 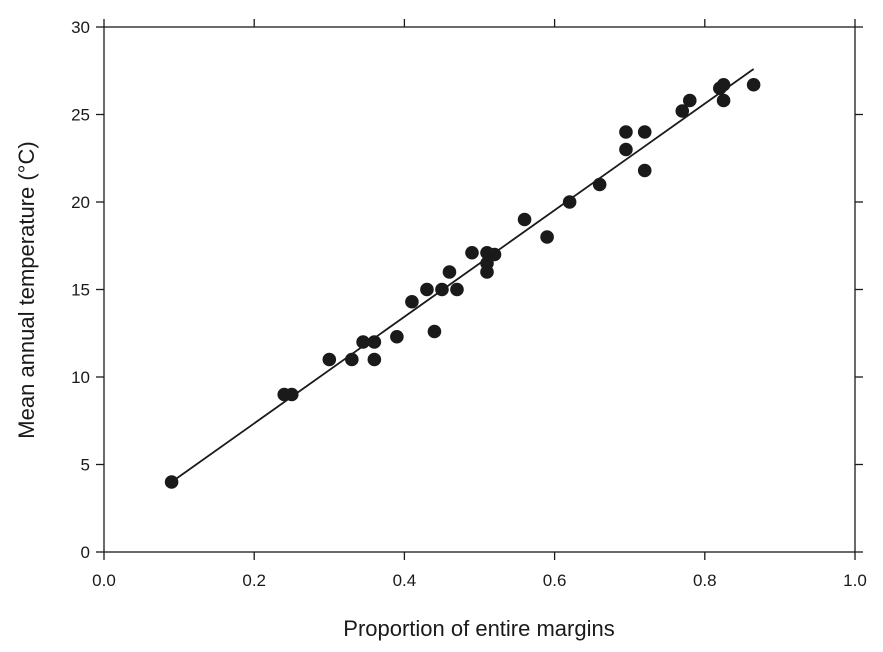 What do you see at coordinates (478, 628) in the screenshot?
I see `x-axis-title: Proportion of entire margins` at bounding box center [478, 628].